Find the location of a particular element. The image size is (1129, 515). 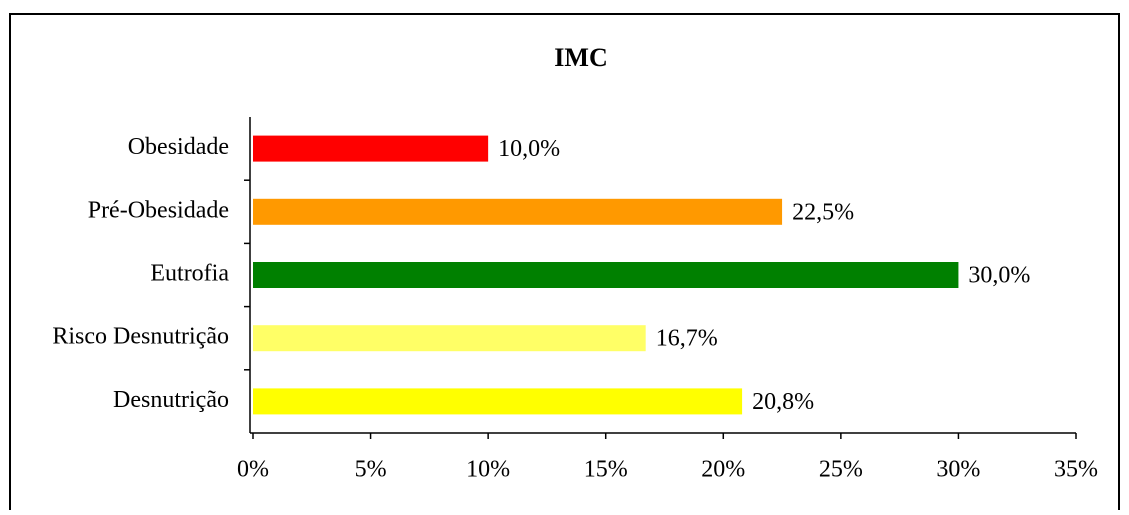

x-tick-label: 10% is located at coordinates (488, 470).